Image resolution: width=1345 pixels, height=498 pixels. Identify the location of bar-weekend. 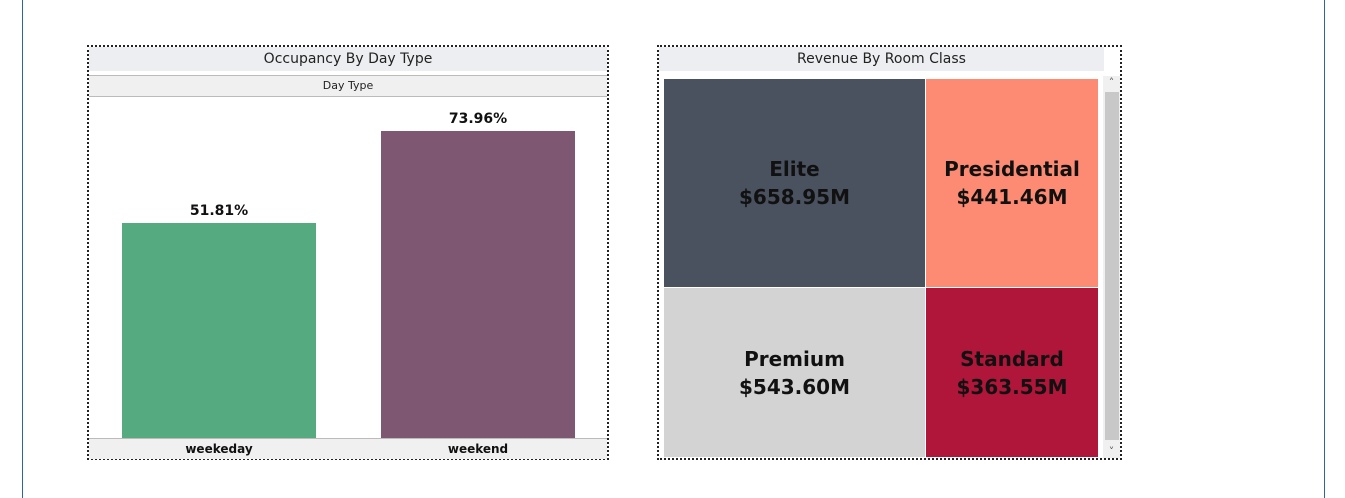
(478, 285).